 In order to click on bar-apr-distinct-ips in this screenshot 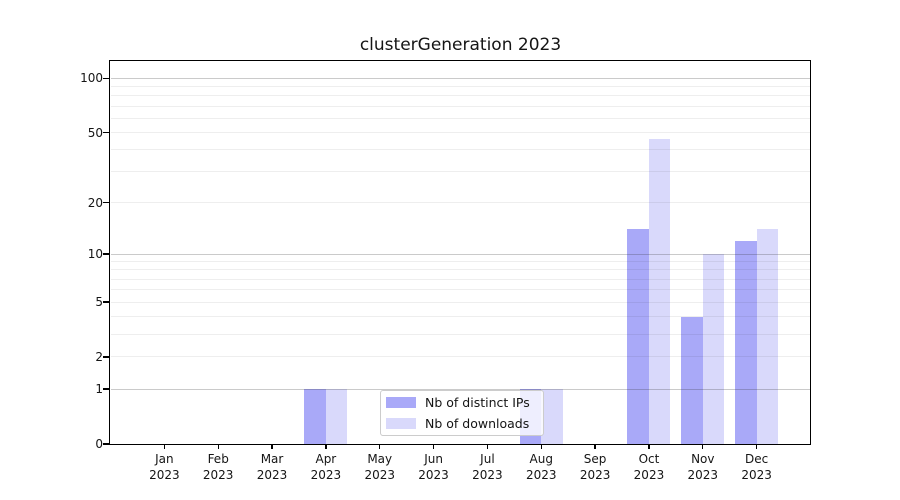, I will do `click(315, 416)`.